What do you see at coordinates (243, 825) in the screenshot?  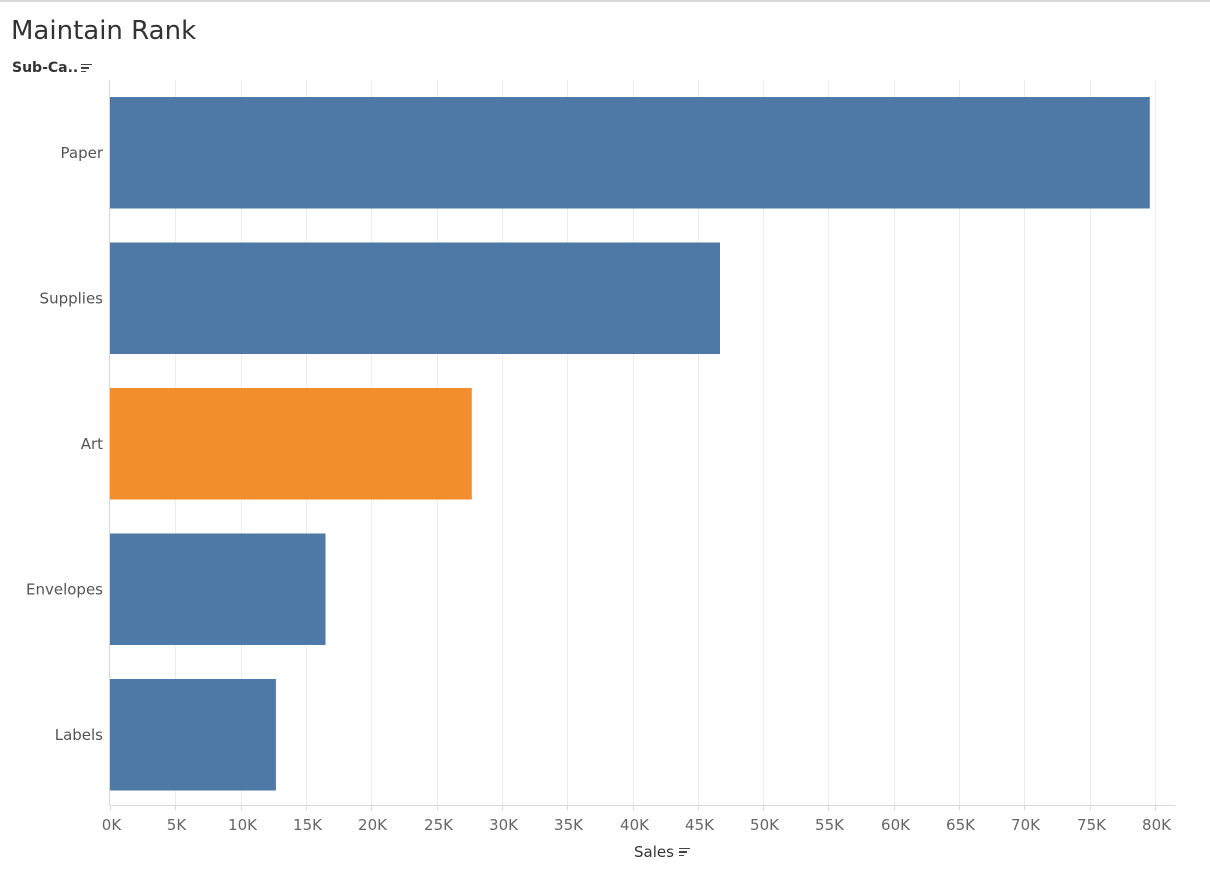 I see `x-tick-label: 10K` at bounding box center [243, 825].